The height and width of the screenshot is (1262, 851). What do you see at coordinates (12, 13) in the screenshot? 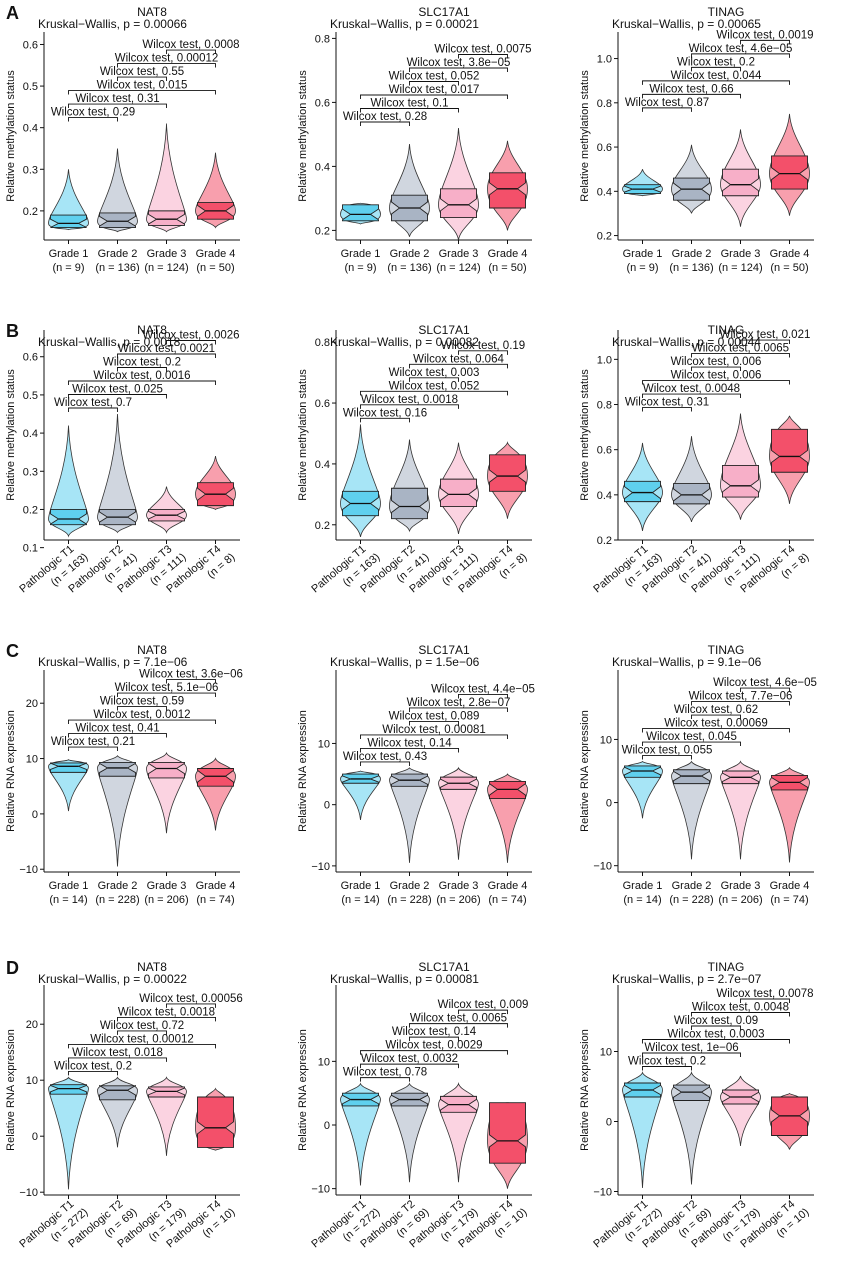
I see `panel-letter-A: A` at bounding box center [12, 13].